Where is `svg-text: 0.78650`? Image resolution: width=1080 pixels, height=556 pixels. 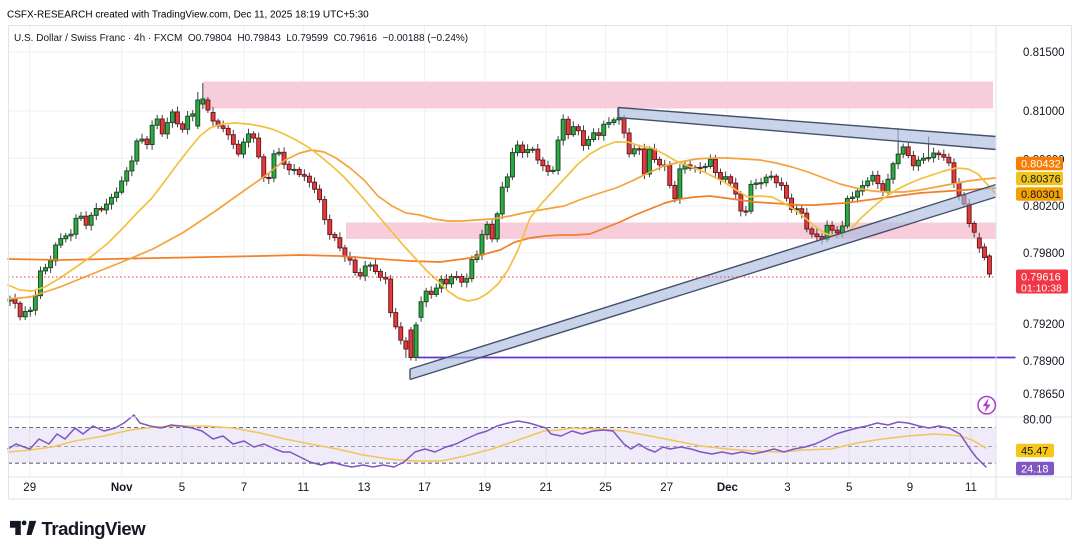
svg-text: 0.78650 is located at coordinates (1044, 395).